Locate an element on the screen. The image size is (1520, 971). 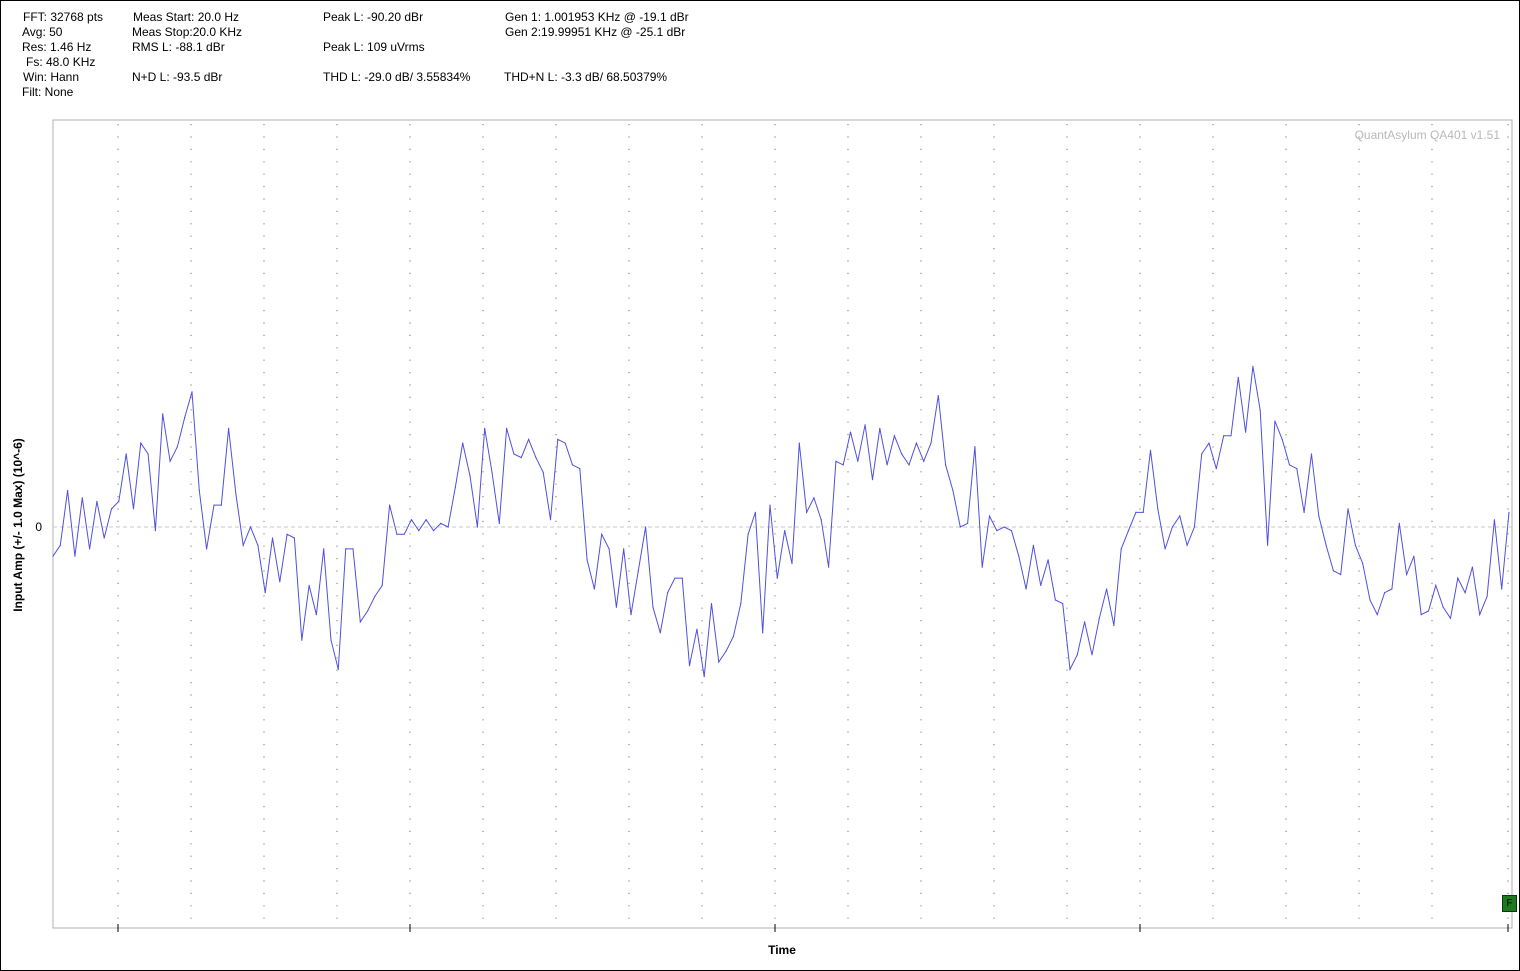
stat-avg: Avg: 50 is located at coordinates (42, 32).